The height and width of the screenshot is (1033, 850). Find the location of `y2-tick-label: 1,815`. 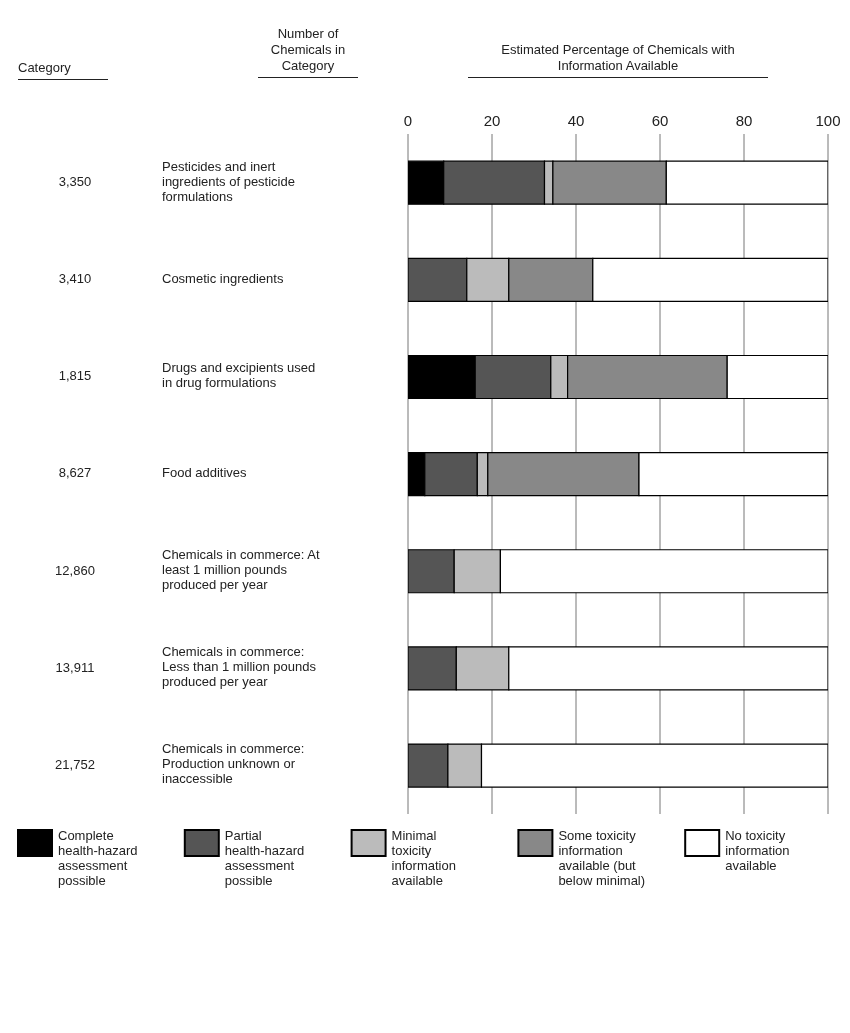

y2-tick-label: 1,815 is located at coordinates (75, 376).